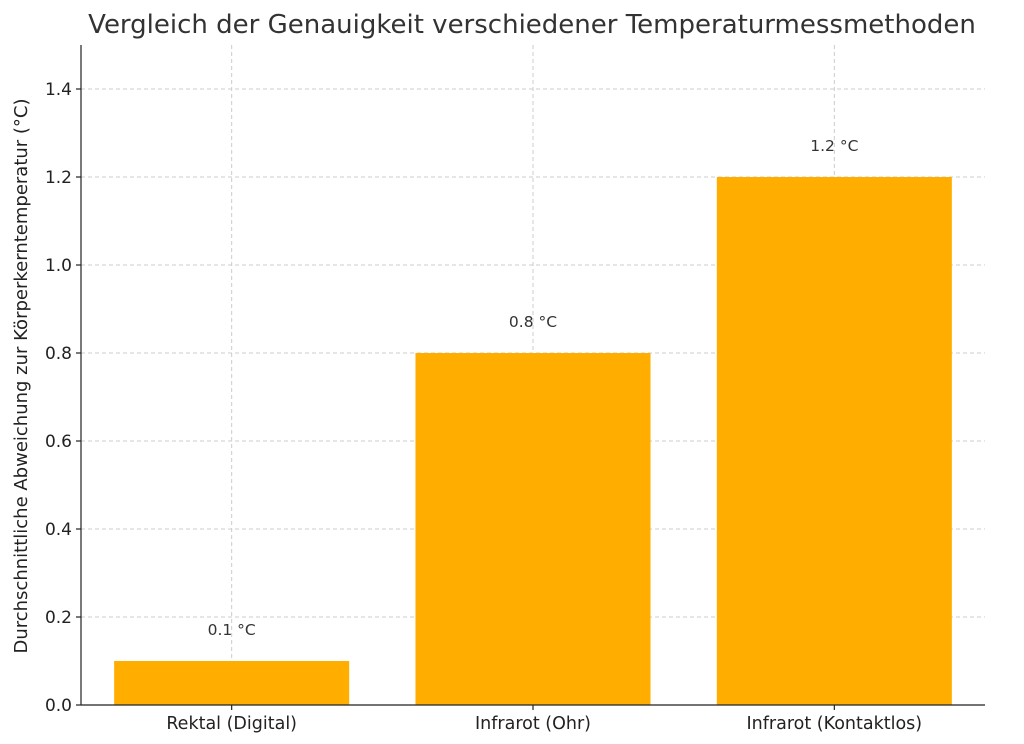 The height and width of the screenshot is (744, 1024). Describe the element at coordinates (834, 146) in the screenshot. I see `bar-value-label: 1.2 °C` at that location.